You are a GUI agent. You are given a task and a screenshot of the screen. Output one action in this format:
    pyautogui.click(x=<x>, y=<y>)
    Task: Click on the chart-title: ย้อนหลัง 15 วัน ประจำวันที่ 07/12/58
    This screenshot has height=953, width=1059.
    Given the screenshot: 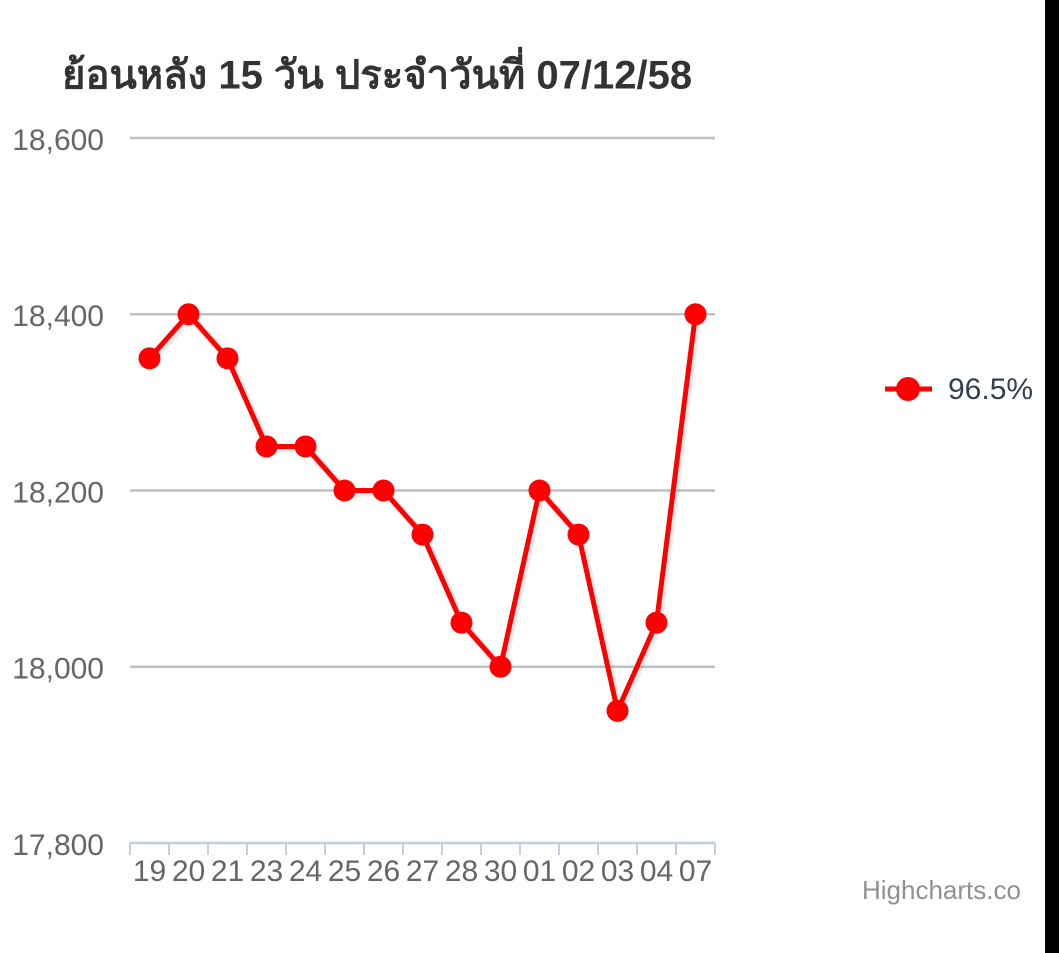 What is the action you would take?
    pyautogui.click(x=377, y=72)
    